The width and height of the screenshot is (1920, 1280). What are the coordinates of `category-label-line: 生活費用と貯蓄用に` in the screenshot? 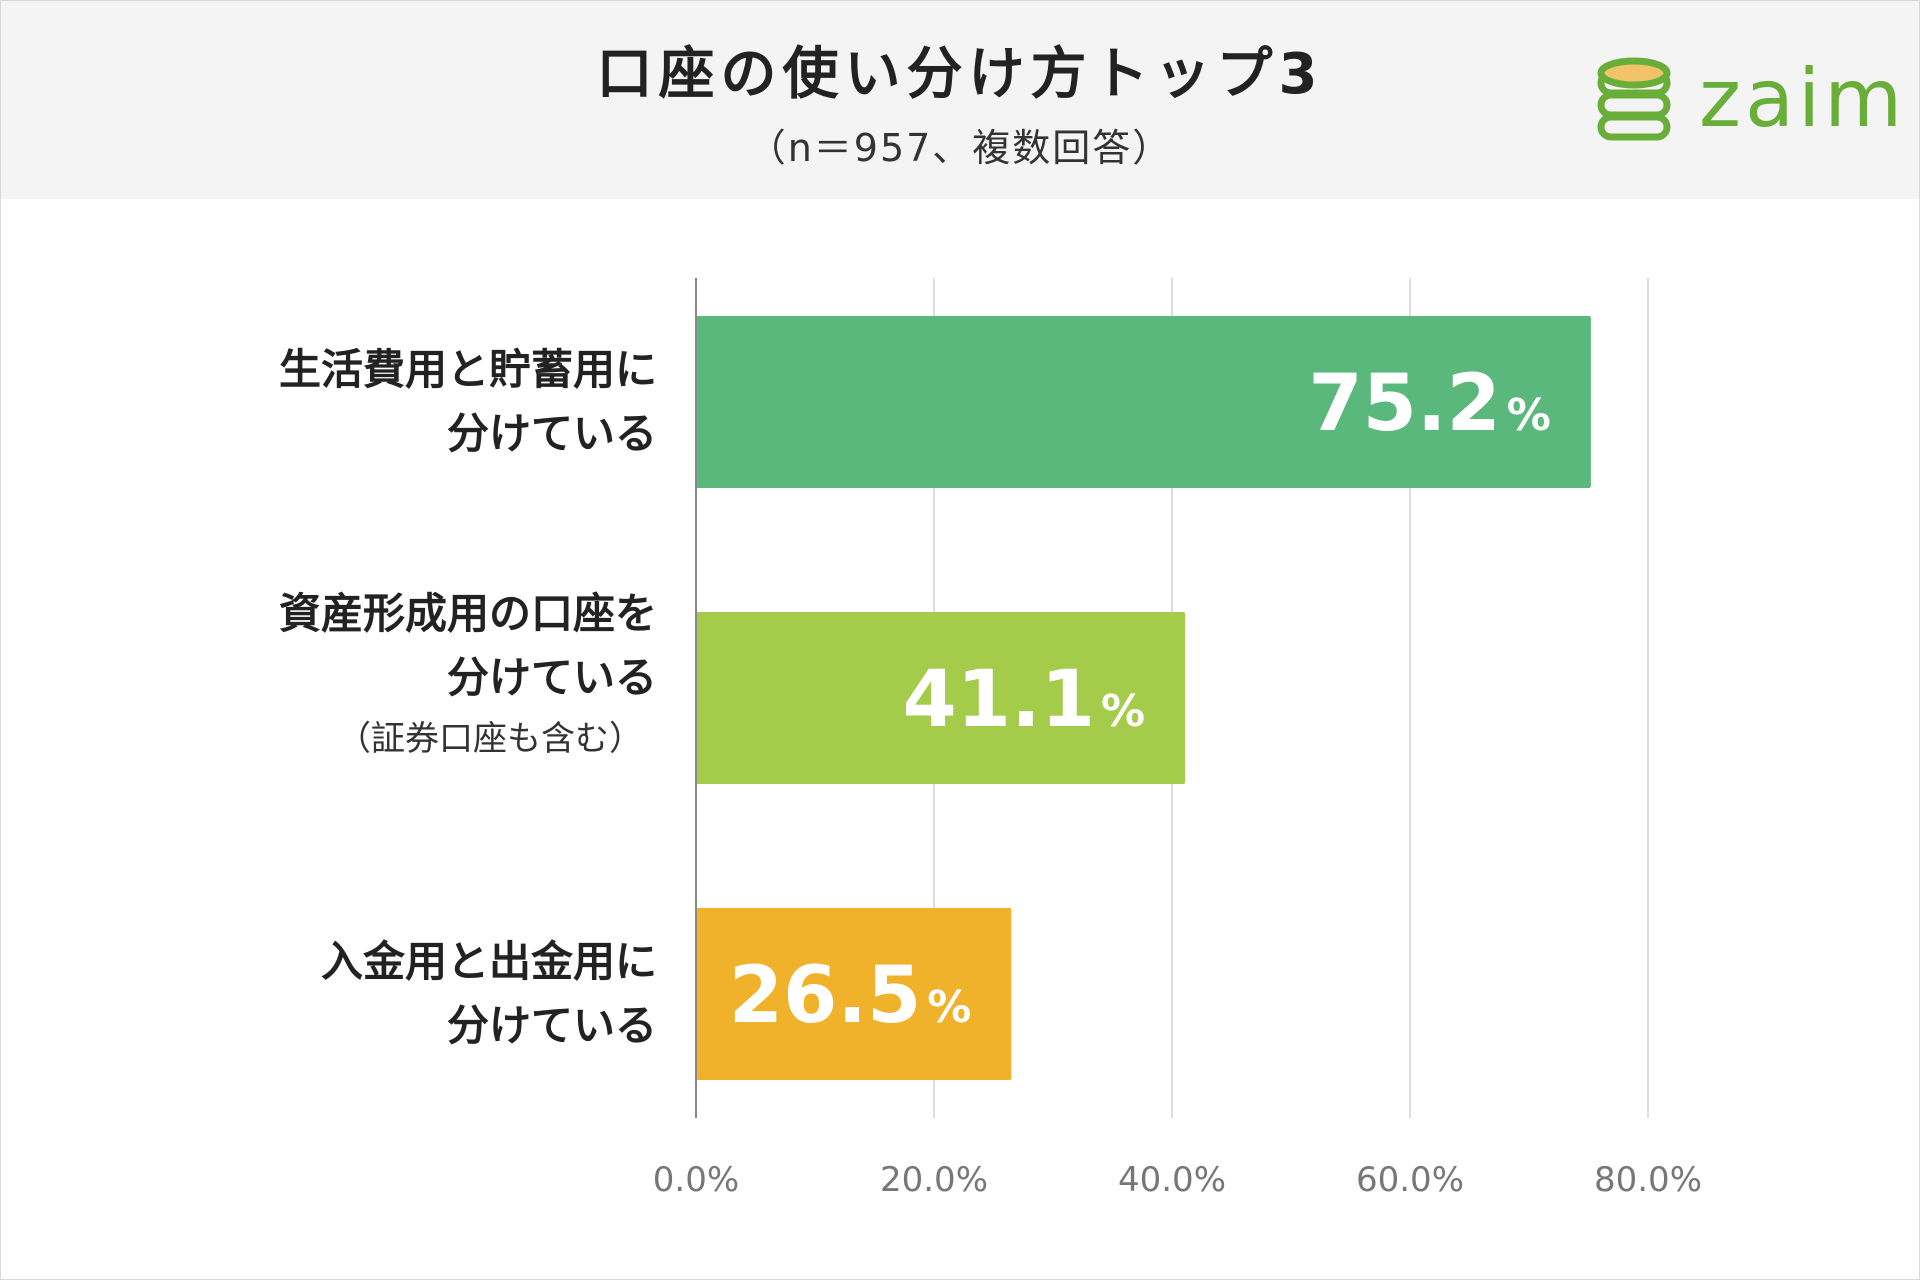 It's located at (468, 369).